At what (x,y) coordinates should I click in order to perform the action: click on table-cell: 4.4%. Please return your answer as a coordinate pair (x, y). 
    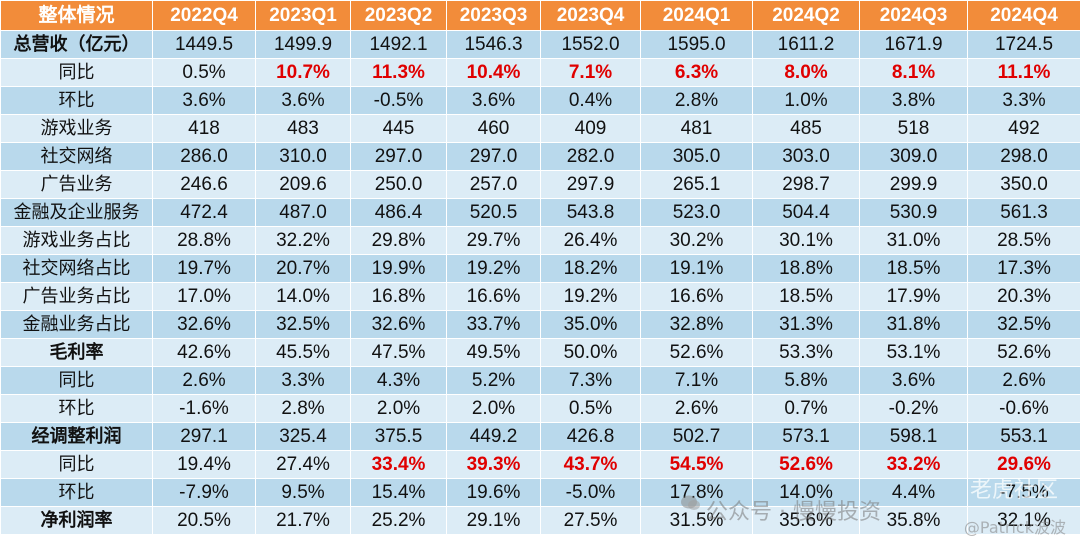
    Looking at the image, I should click on (913, 492).